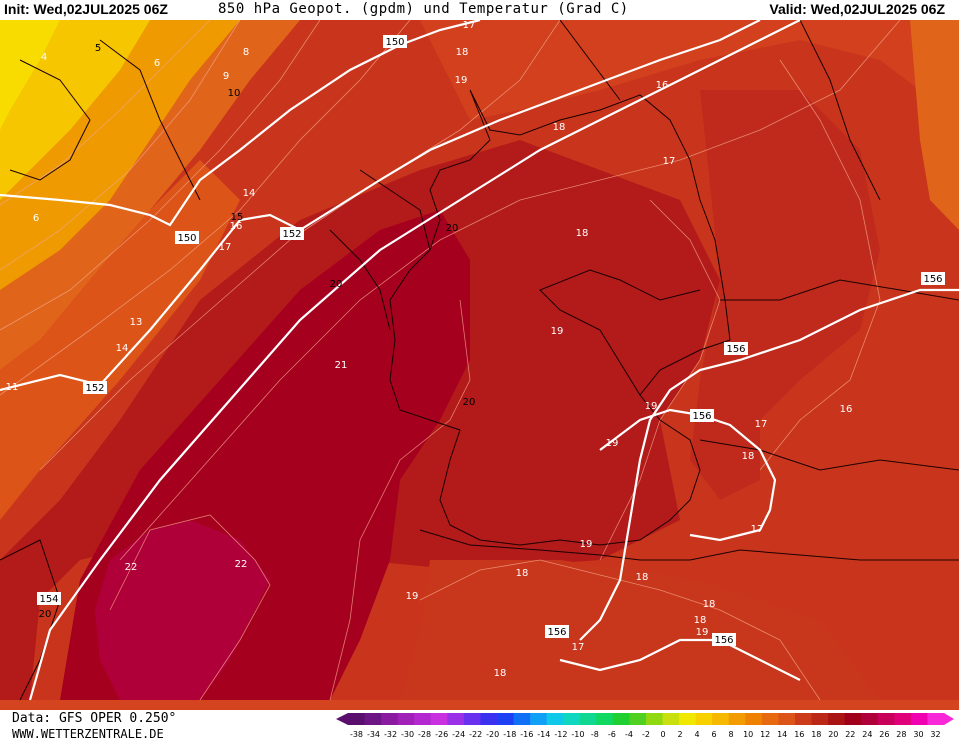  What do you see at coordinates (799, 734) in the screenshot?
I see `scale-tick-label: 16` at bounding box center [799, 734].